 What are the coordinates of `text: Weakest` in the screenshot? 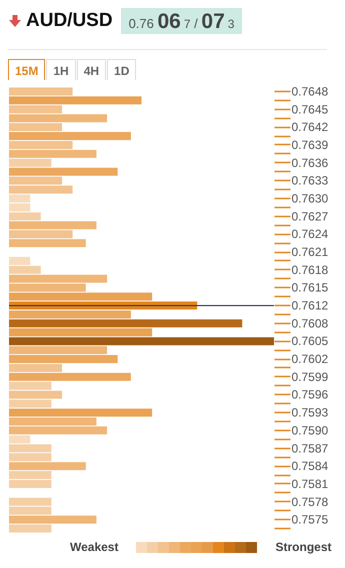 It's located at (94, 547).